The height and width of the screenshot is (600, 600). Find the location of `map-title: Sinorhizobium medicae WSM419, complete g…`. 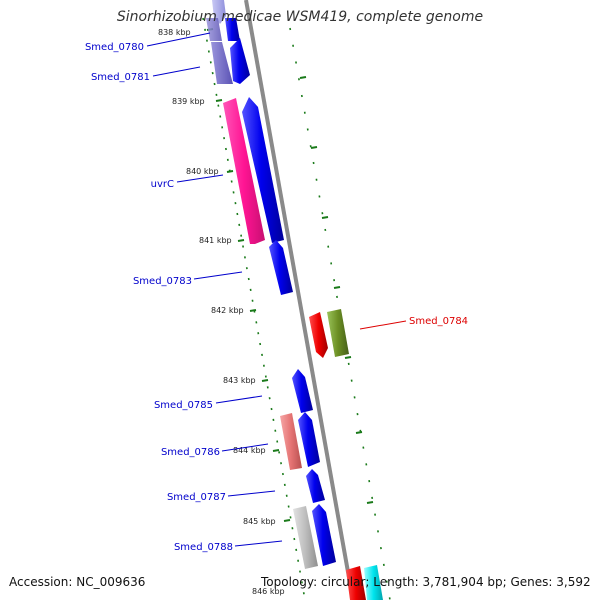

map-title: Sinorhizobium medicae WSM419, complete g… is located at coordinates (300, 17).